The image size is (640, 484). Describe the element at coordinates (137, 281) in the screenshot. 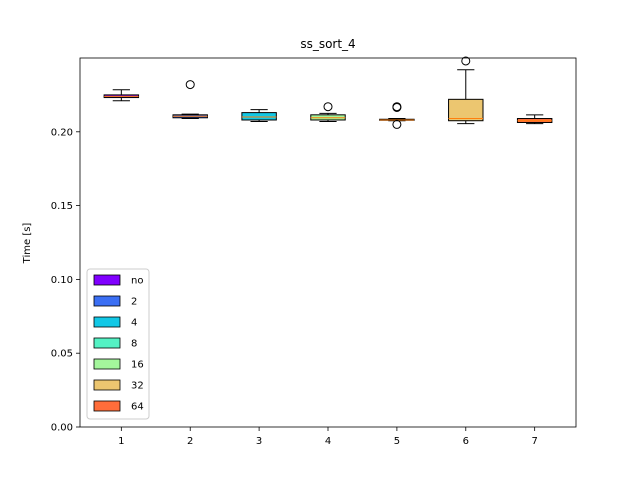

I see `legend-label: no` at that location.